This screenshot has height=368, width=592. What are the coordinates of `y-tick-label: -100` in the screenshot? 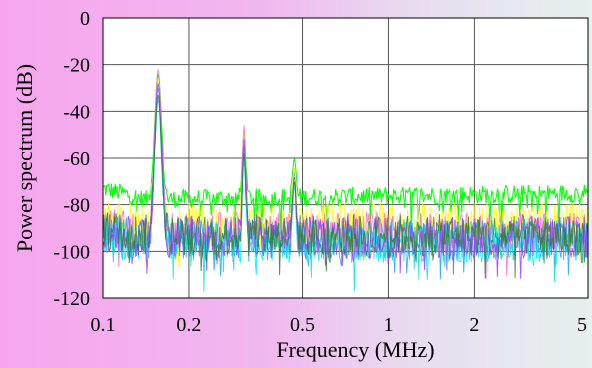 It's located at (71, 252).